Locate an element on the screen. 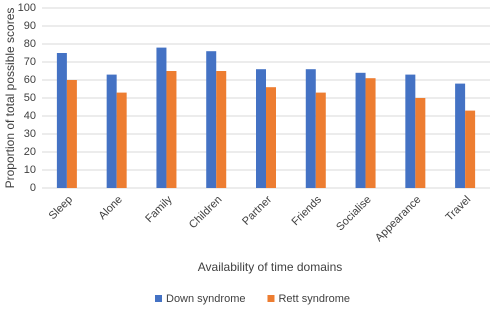 This screenshot has width=500, height=311. y-tick-label: 0 is located at coordinates (33, 188).